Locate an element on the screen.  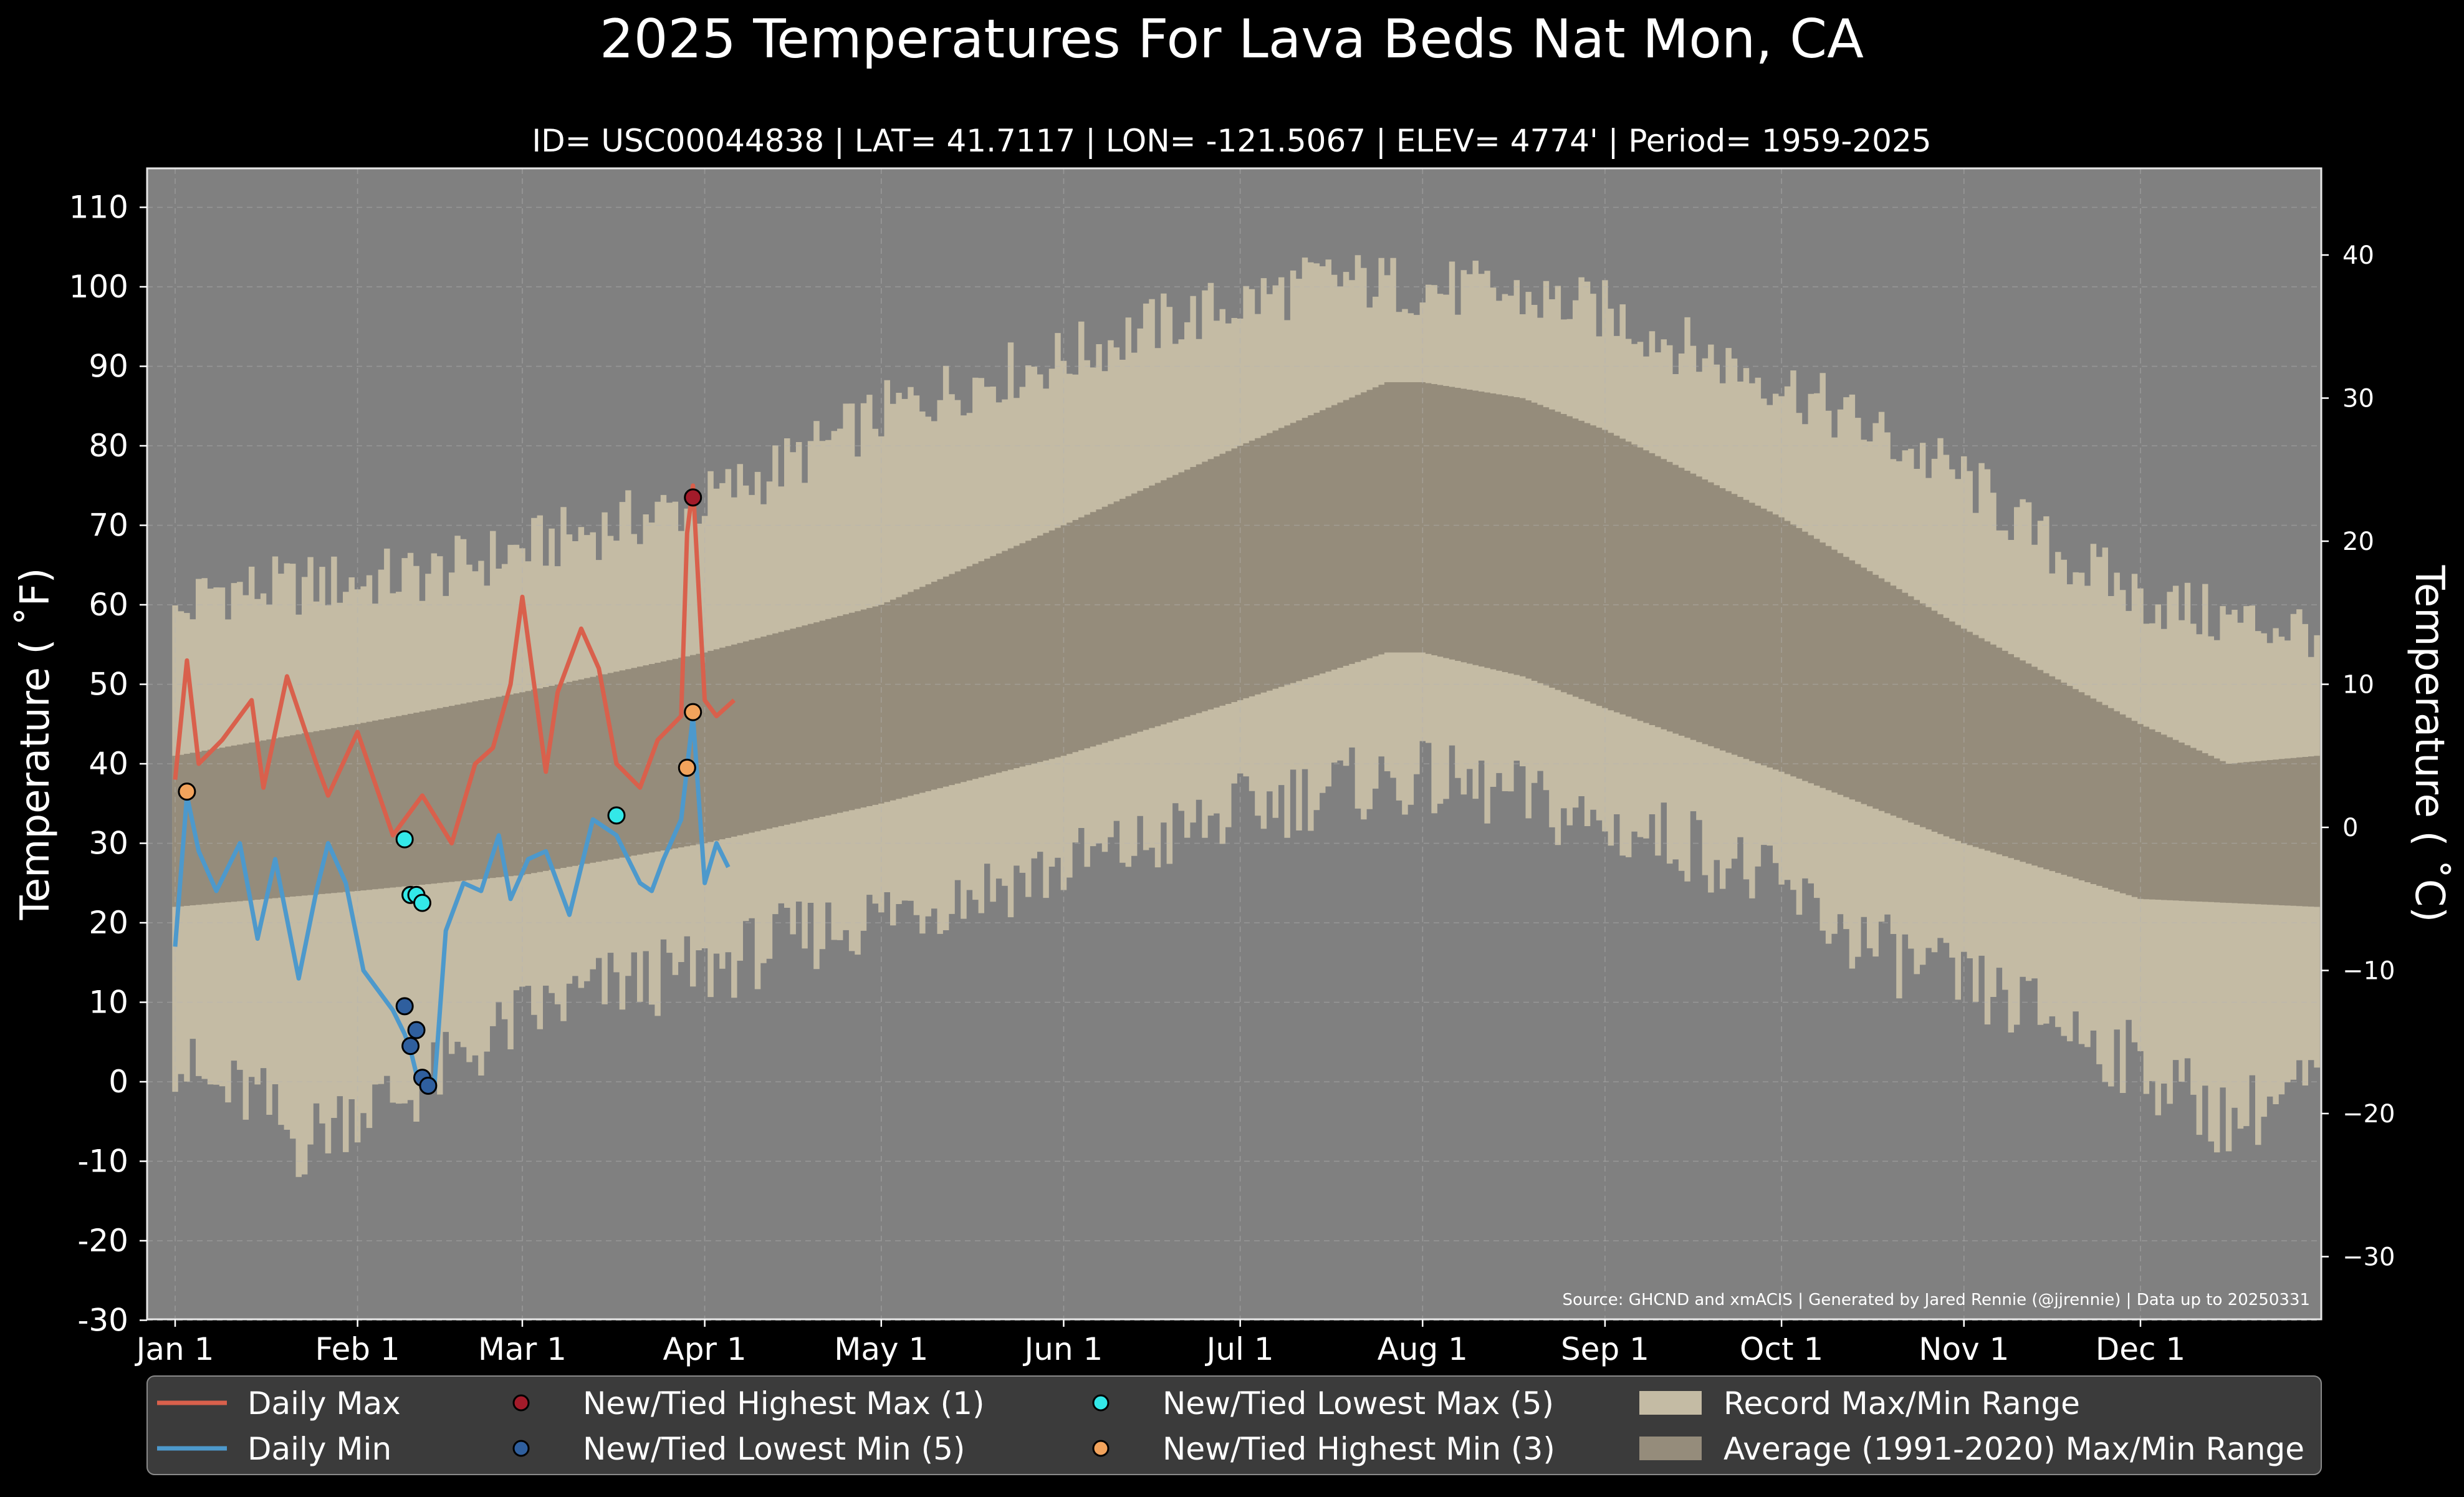
daily-min-line is located at coordinates (452, 903).